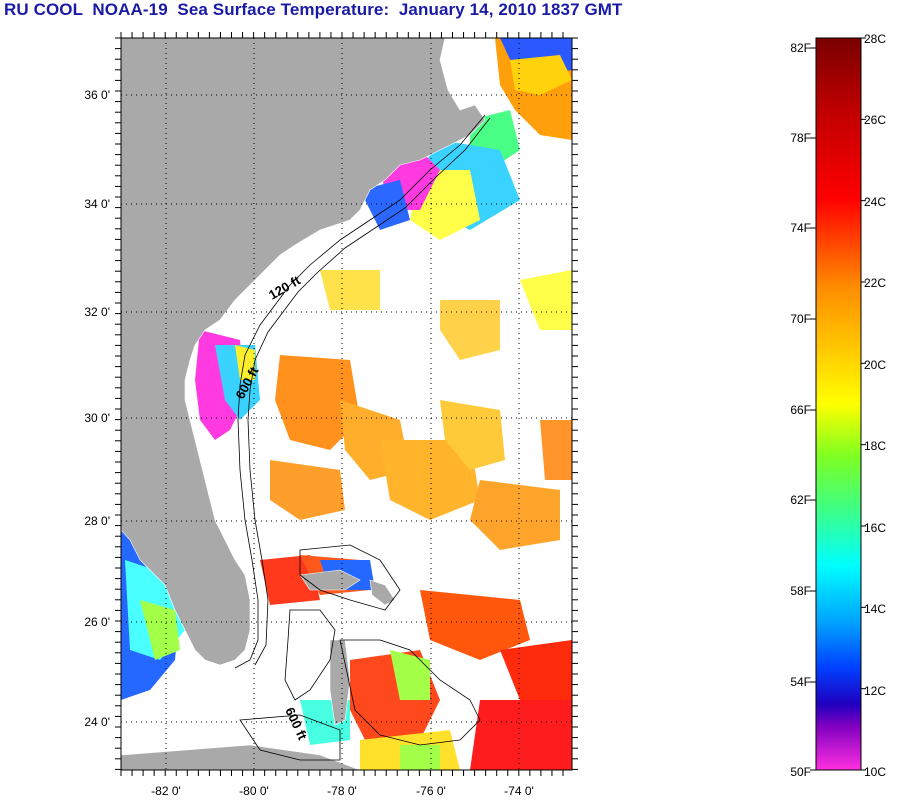 The image size is (897, 801). I want to click on lat-label-34: 34 0', so click(97, 204).